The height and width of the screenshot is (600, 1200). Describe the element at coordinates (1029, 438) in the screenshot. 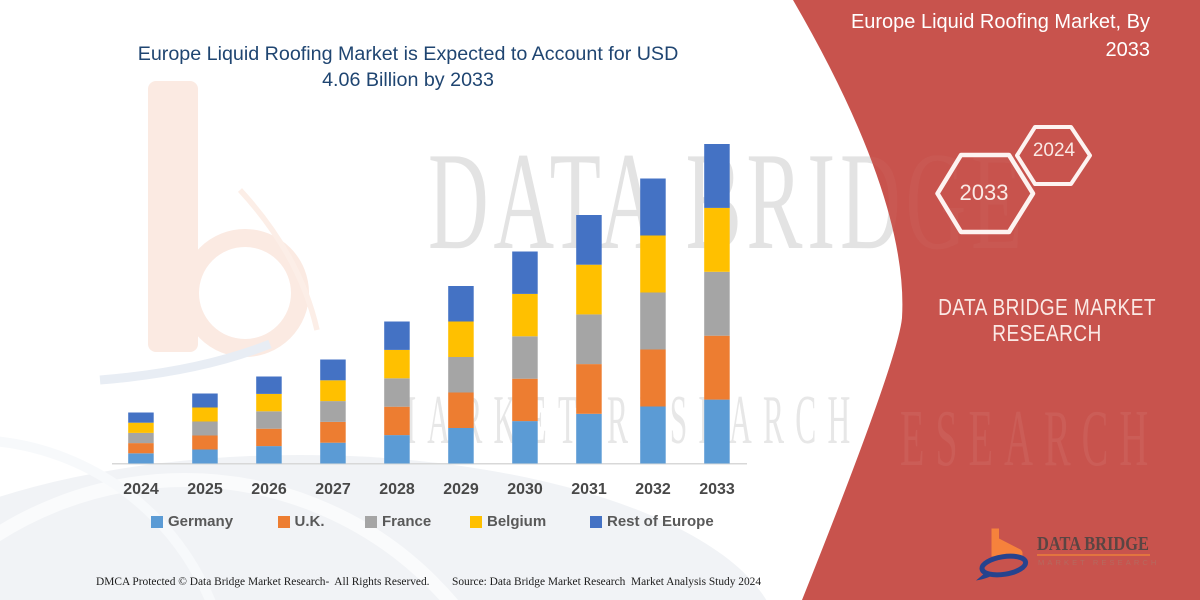

I see `svg-text: ESEARCH` at that location.